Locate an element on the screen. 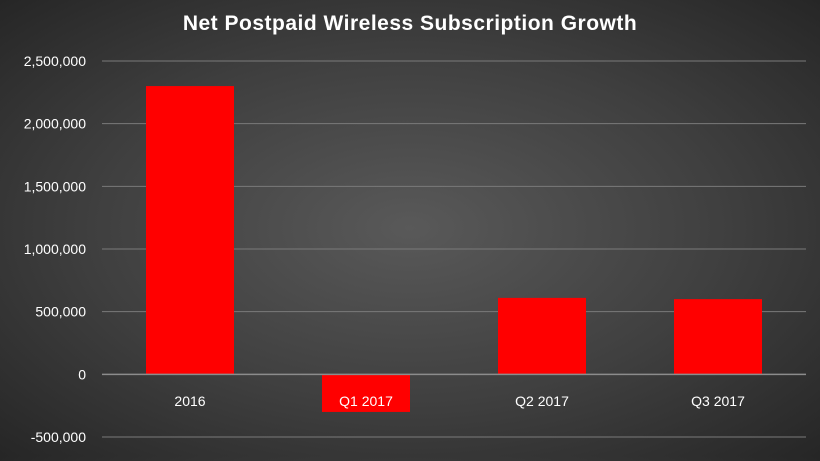 Image resolution: width=820 pixels, height=461 pixels. y-tick-label: -500,000 is located at coordinates (58, 437).